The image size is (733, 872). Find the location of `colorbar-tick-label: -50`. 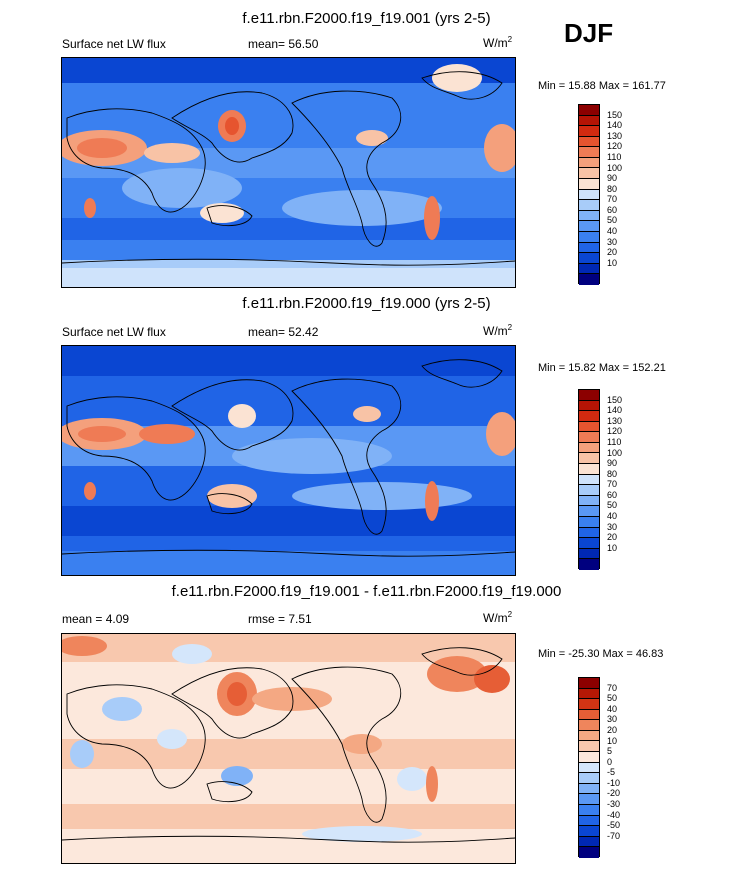

colorbar-tick-label: -50 is located at coordinates (614, 825).